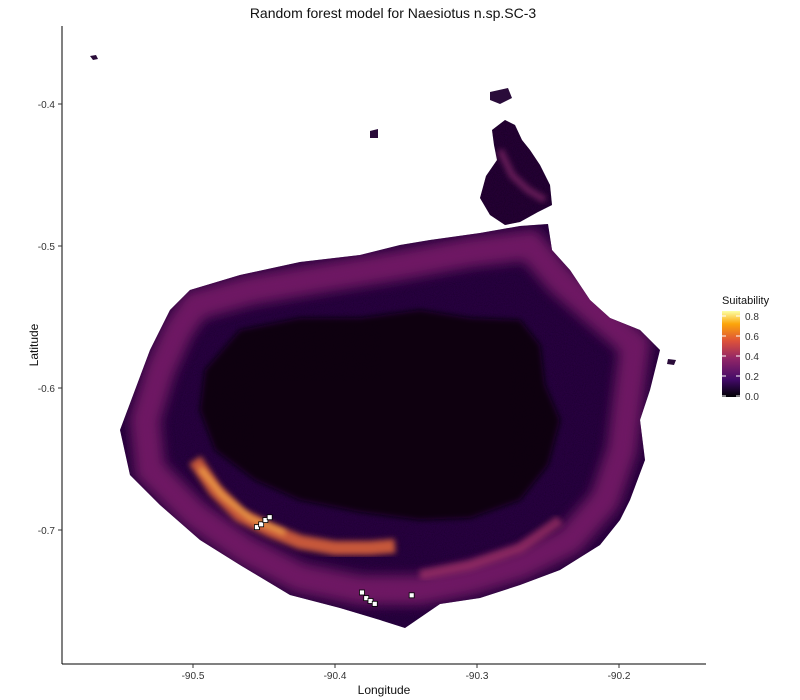 The height and width of the screenshot is (700, 800). I want to click on y-tick-label: -0.5, so click(47, 247).